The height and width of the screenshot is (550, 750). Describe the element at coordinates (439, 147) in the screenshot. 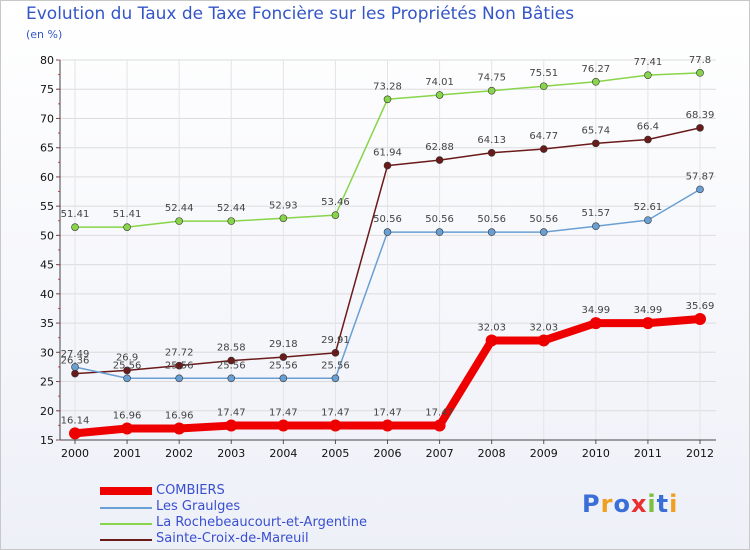

I see `data-label: 62.88` at that location.